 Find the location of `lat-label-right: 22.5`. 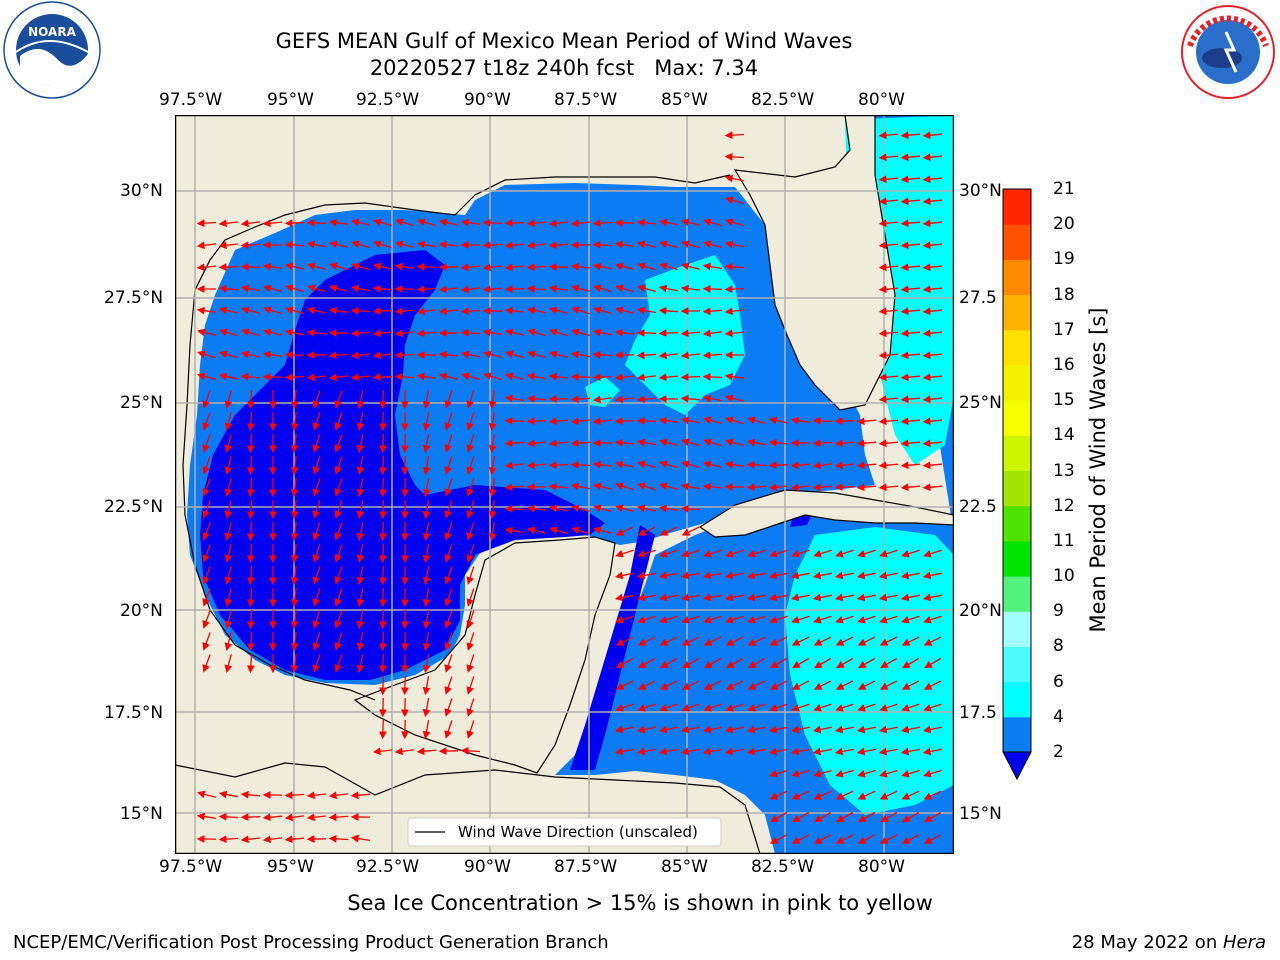

lat-label-right: 22.5 is located at coordinates (978, 507).